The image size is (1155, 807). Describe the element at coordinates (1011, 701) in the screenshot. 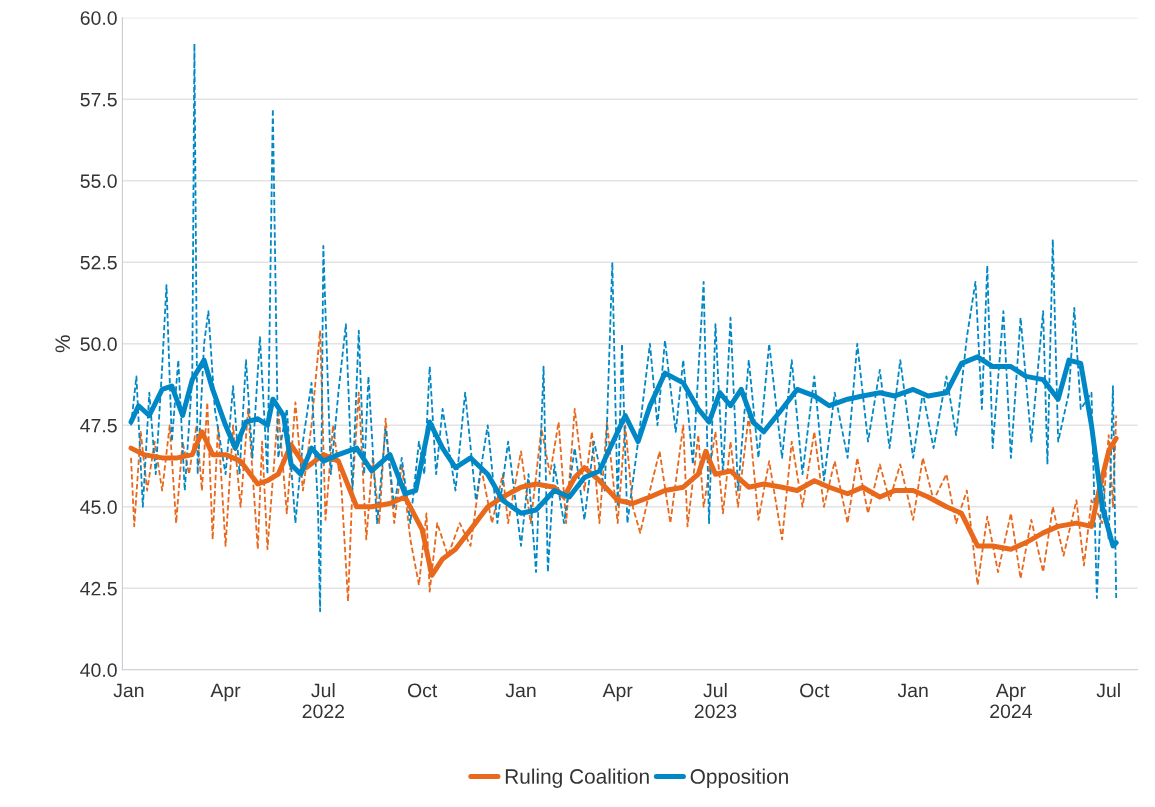

I see `x-tick-label: Apr 2024` at that location.